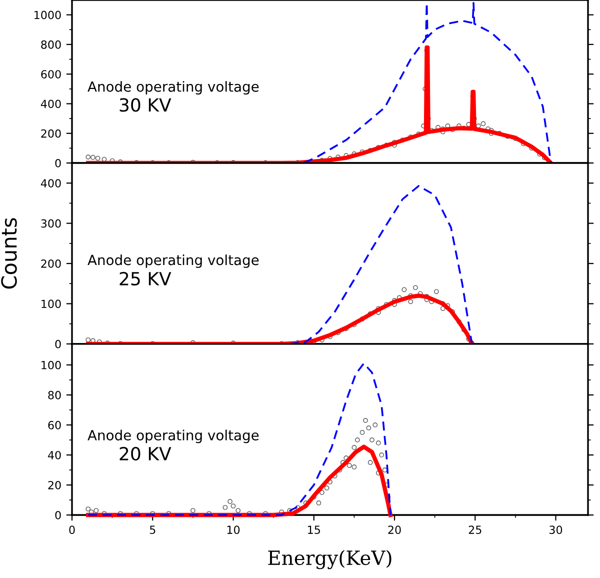  What do you see at coordinates (51, 223) in the screenshot?
I see `y-tick-label: 300` at bounding box center [51, 223].